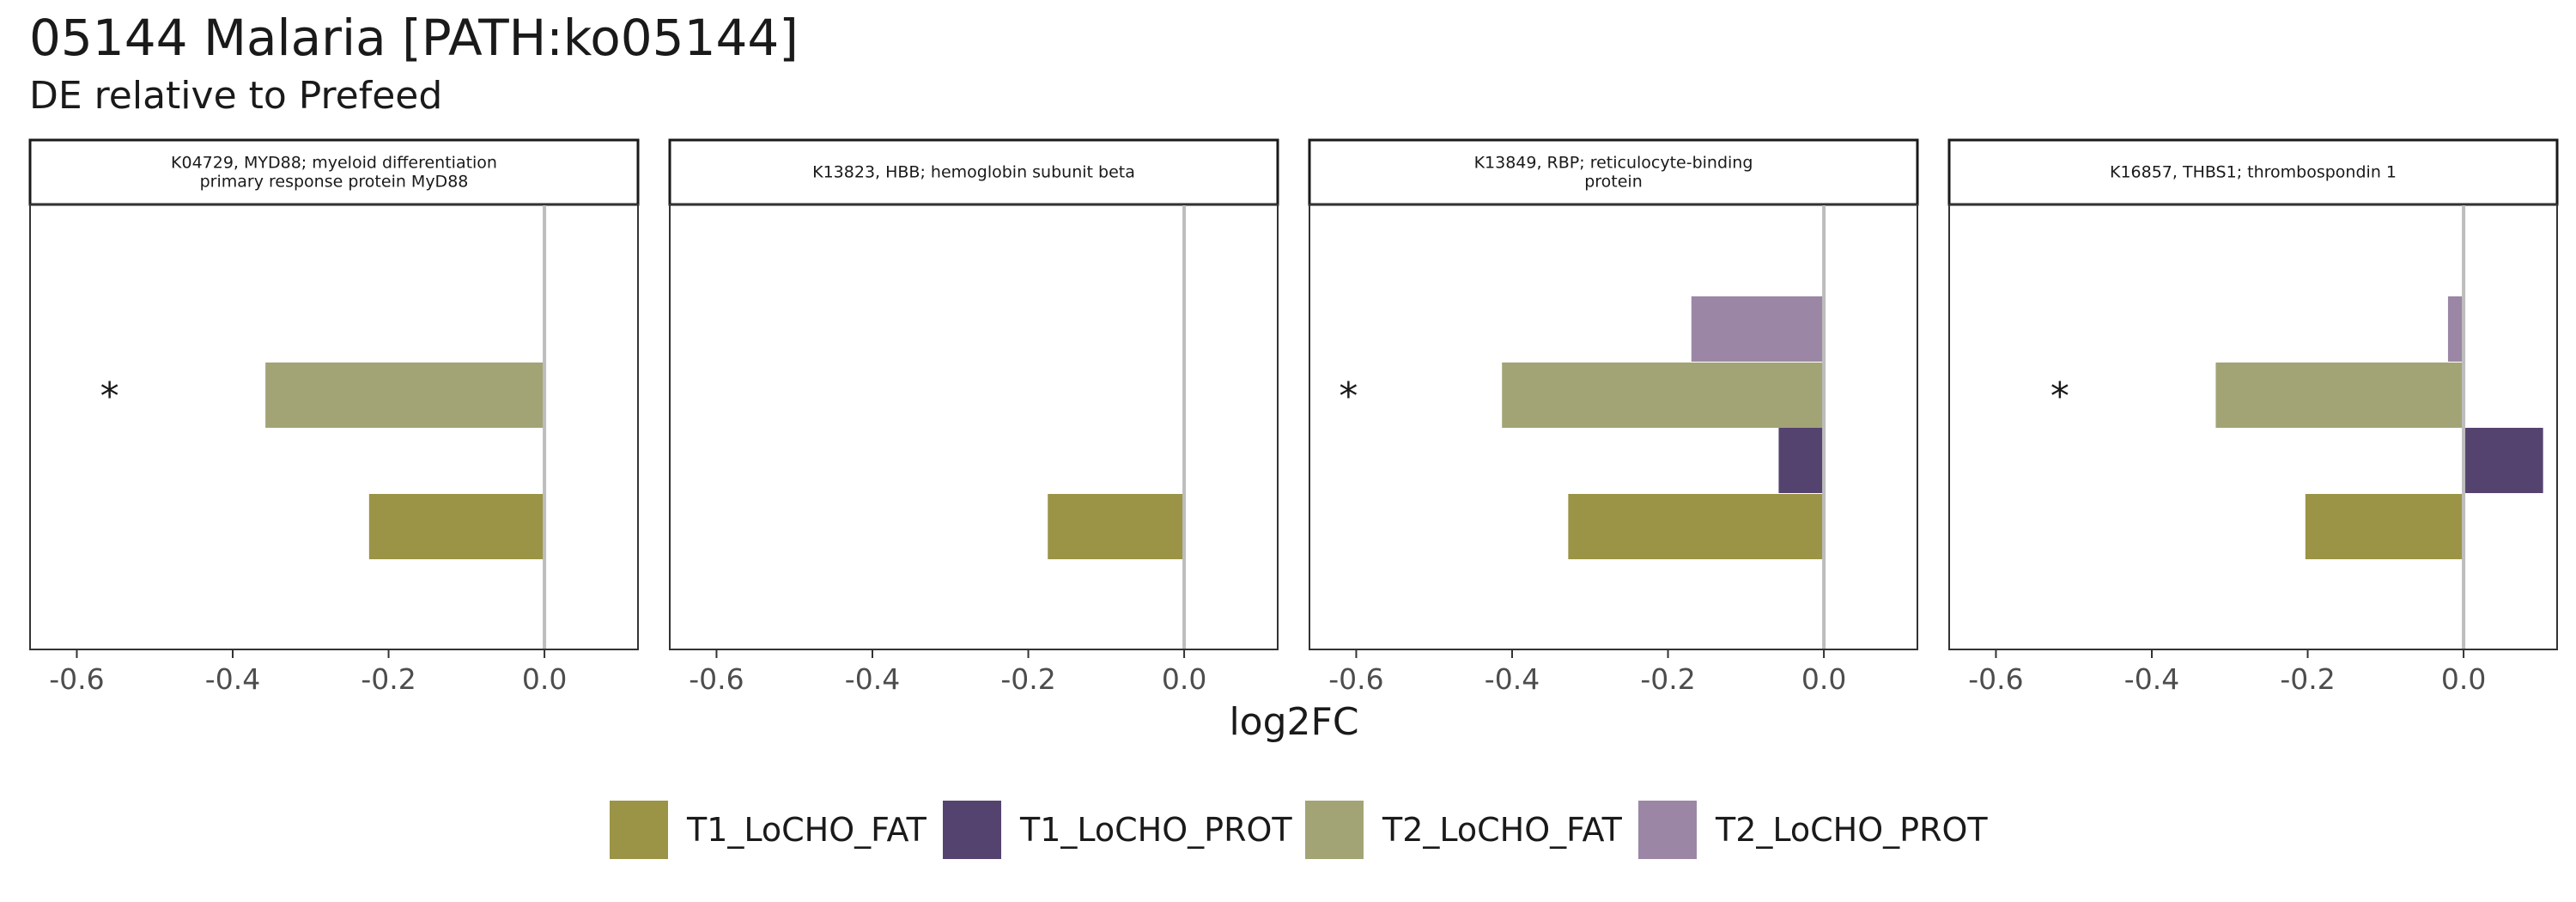  Describe the element at coordinates (972, 830) in the screenshot. I see `legend-swatch-t1-locho-prot` at that location.